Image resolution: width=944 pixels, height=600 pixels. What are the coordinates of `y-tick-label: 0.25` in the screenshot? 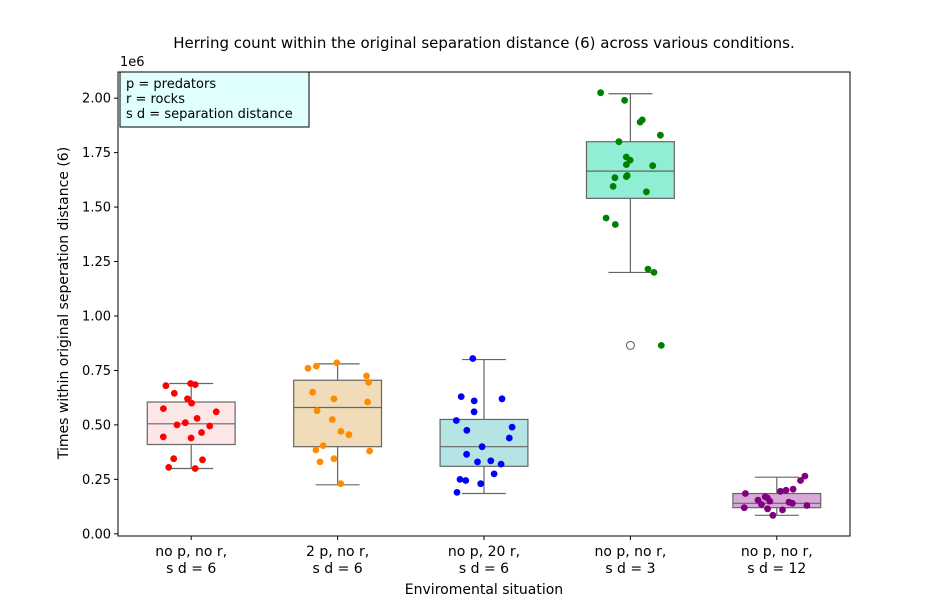 It's located at (96, 480).